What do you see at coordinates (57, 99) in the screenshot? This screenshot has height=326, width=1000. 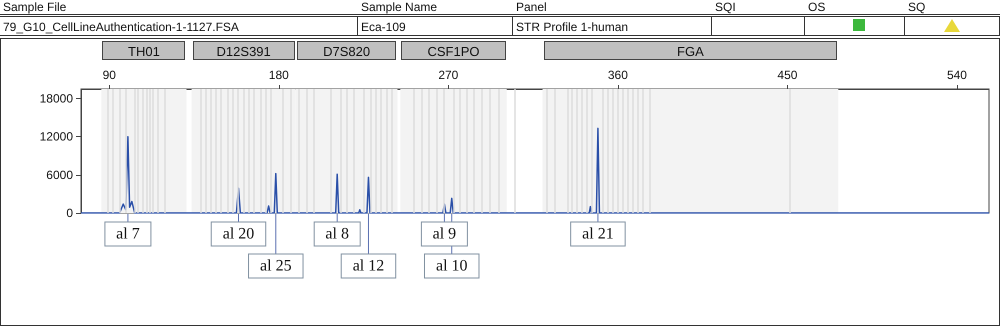 I see `y-tick-label: 18000` at bounding box center [57, 99].